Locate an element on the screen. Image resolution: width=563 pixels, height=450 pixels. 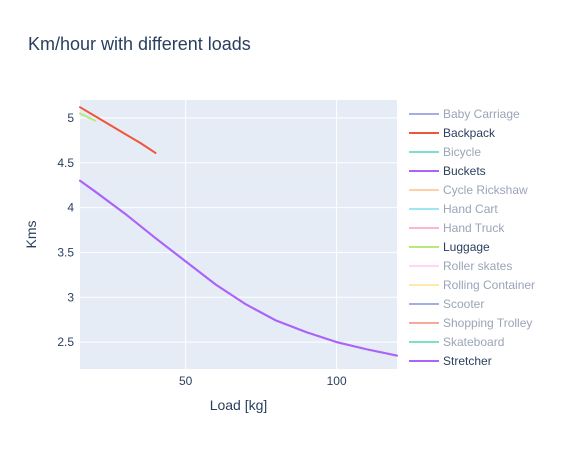
legend-item-luggage: Luggage is located at coordinates (449, 247).